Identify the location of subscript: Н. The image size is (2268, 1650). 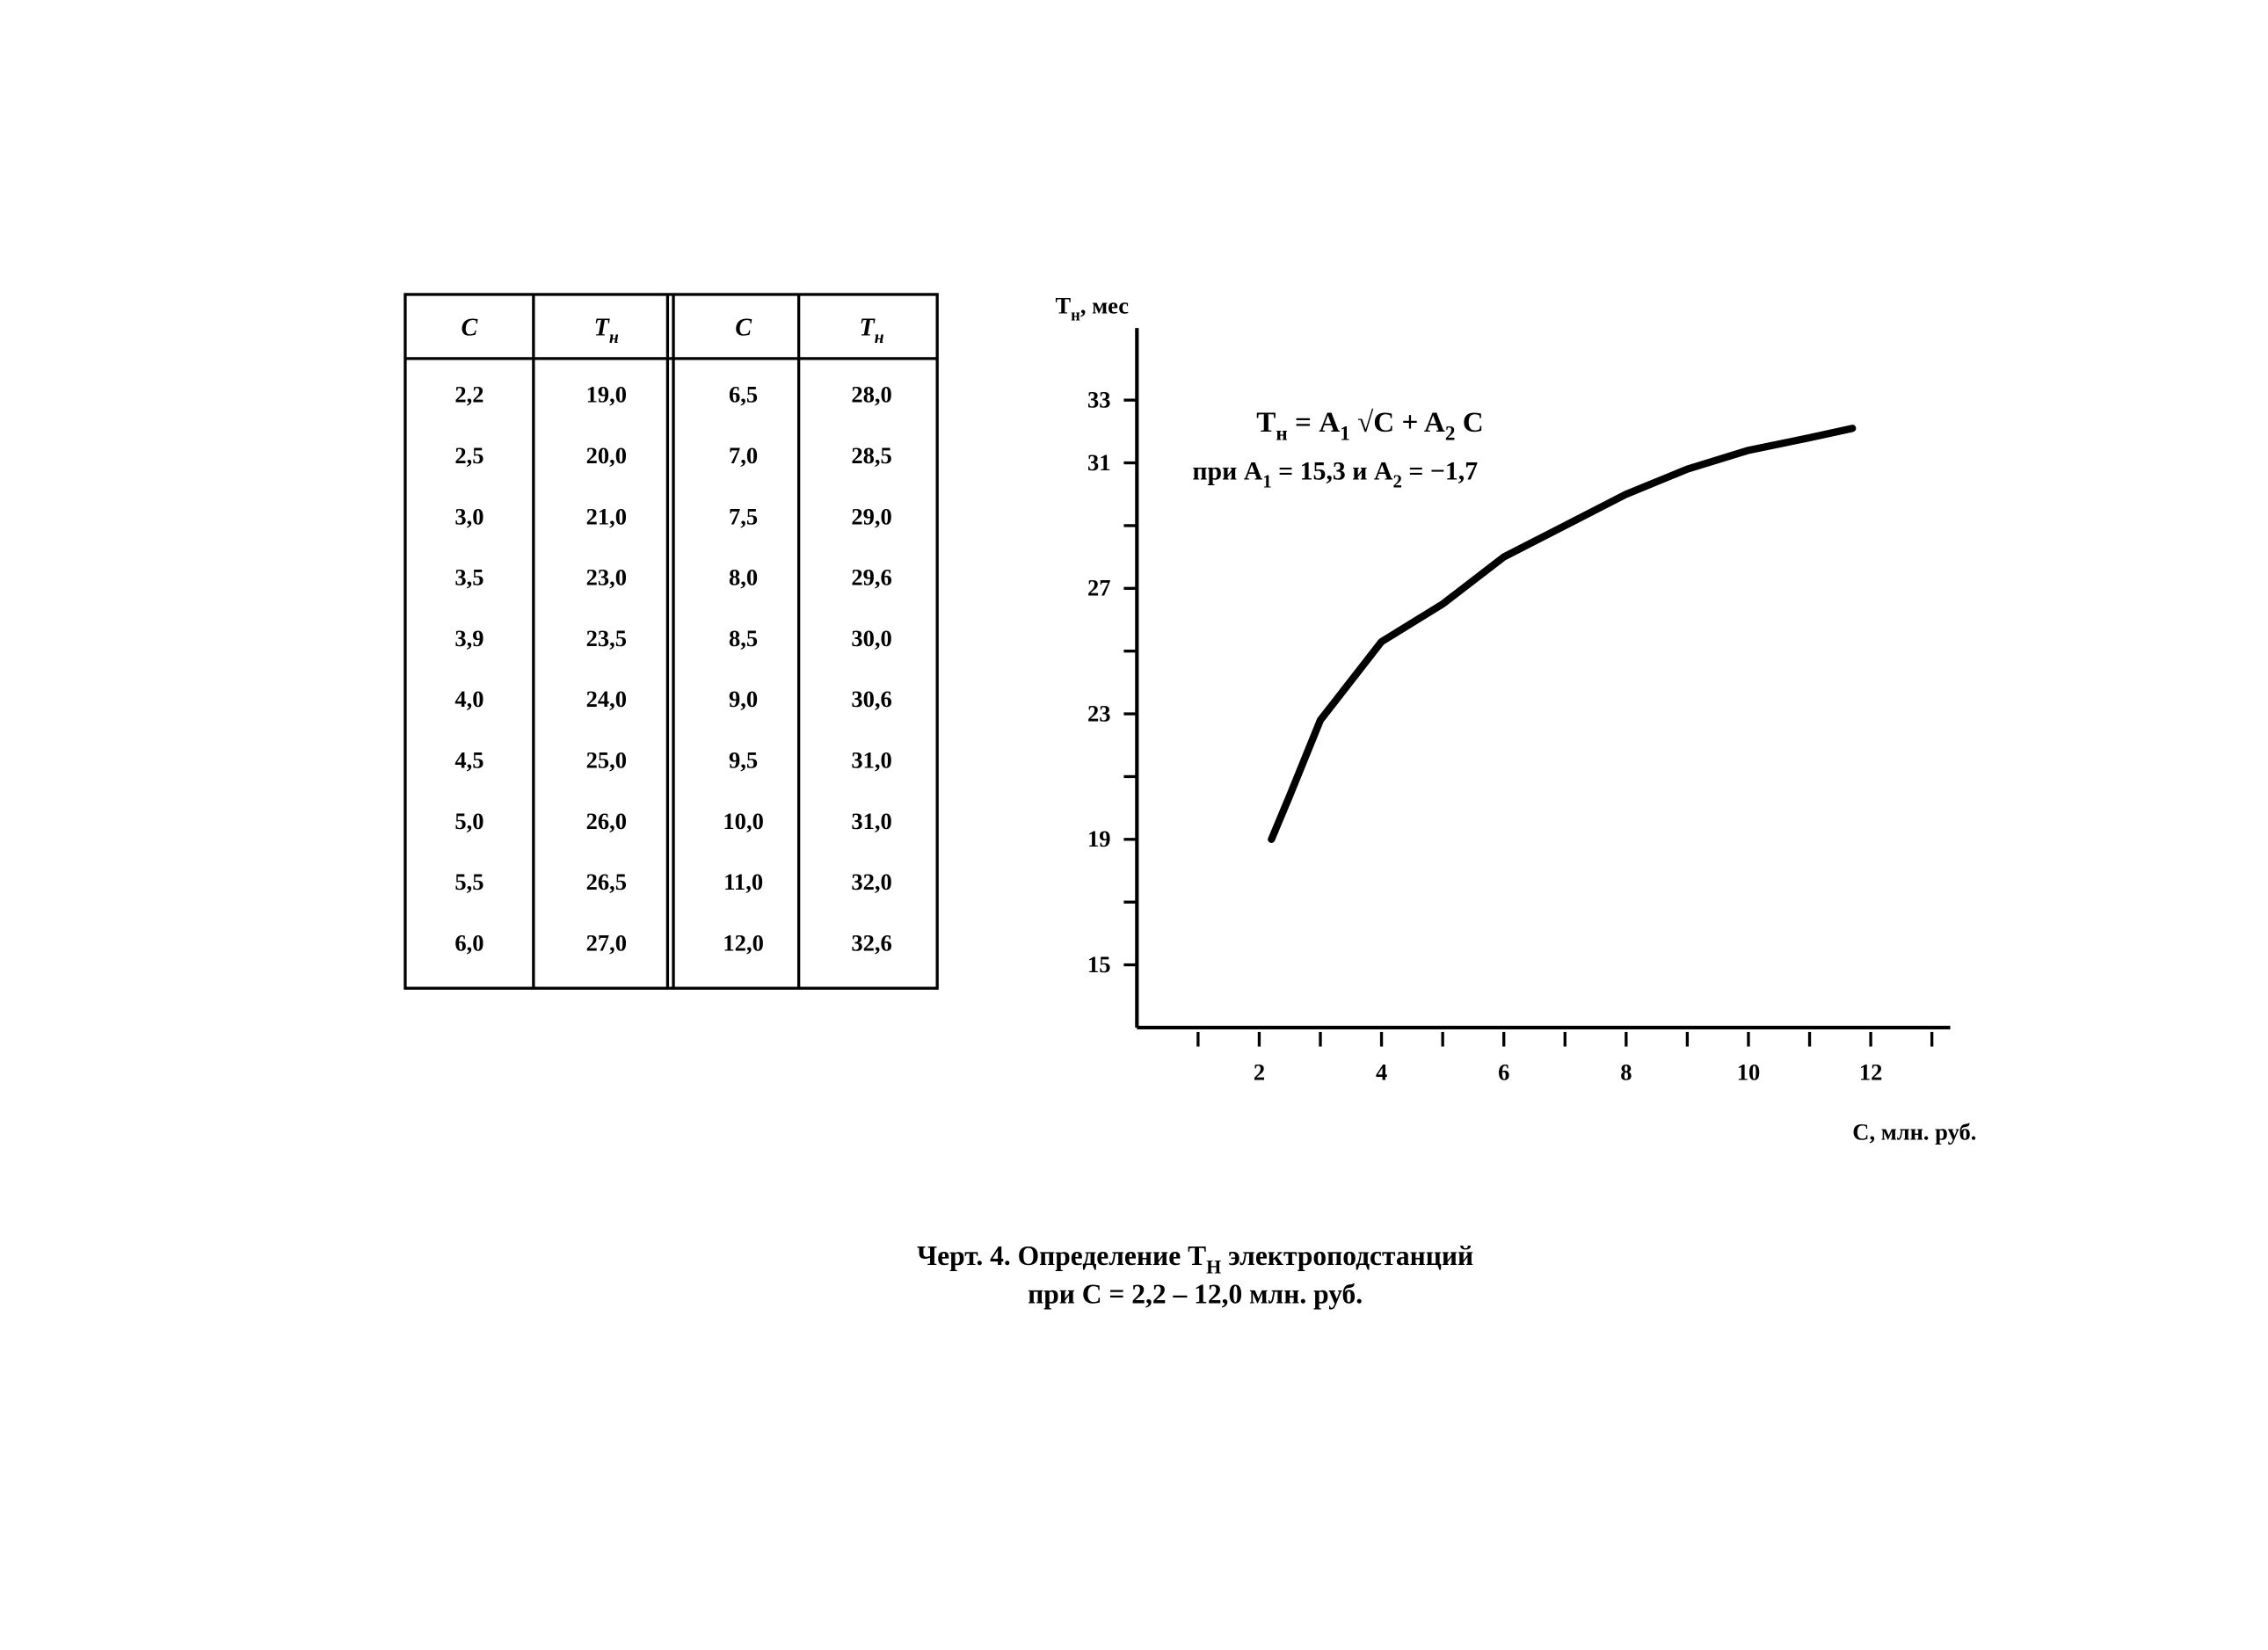
(1213, 1267).